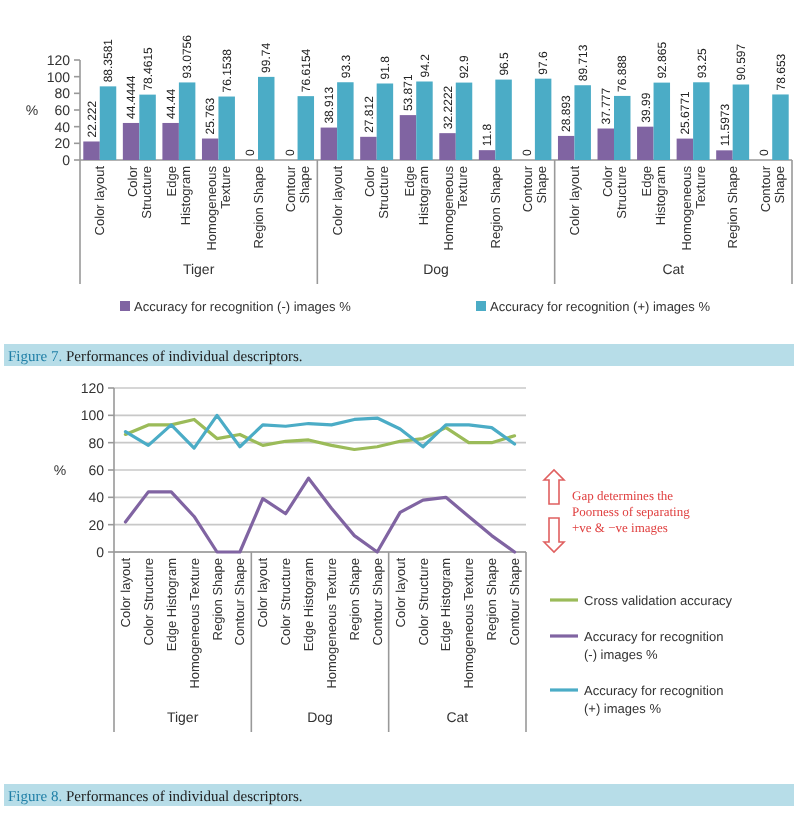 The width and height of the screenshot is (802, 820). What do you see at coordinates (320, 515) in the screenshot?
I see `line-series` at bounding box center [320, 515].